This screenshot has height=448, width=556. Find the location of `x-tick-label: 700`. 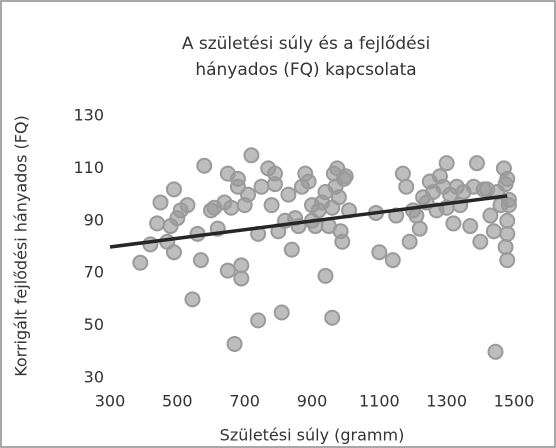

x-tick-label: 700 is located at coordinates (244, 401).